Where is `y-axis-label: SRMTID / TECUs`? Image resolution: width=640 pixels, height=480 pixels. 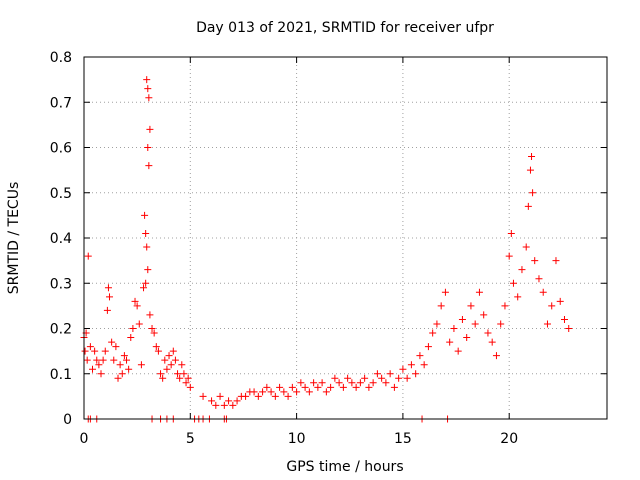 y-axis-label: SRMTID / TECUs is located at coordinates (14, 238).